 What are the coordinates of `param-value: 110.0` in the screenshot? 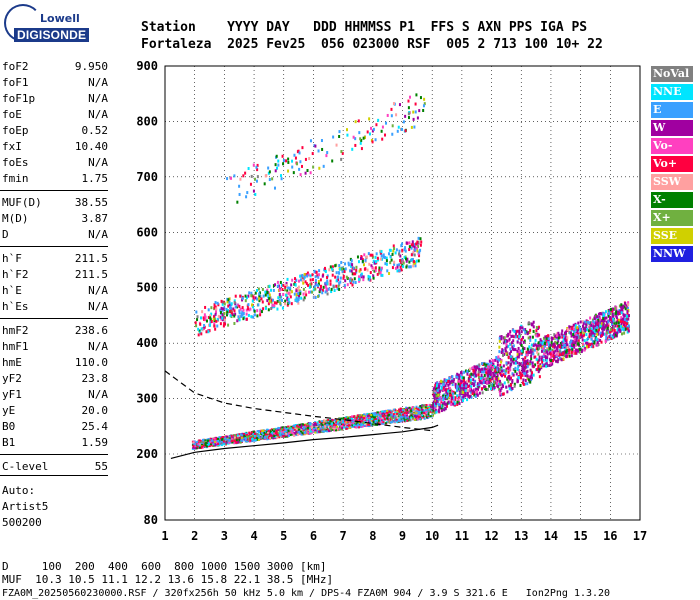 It's located at (91, 362).